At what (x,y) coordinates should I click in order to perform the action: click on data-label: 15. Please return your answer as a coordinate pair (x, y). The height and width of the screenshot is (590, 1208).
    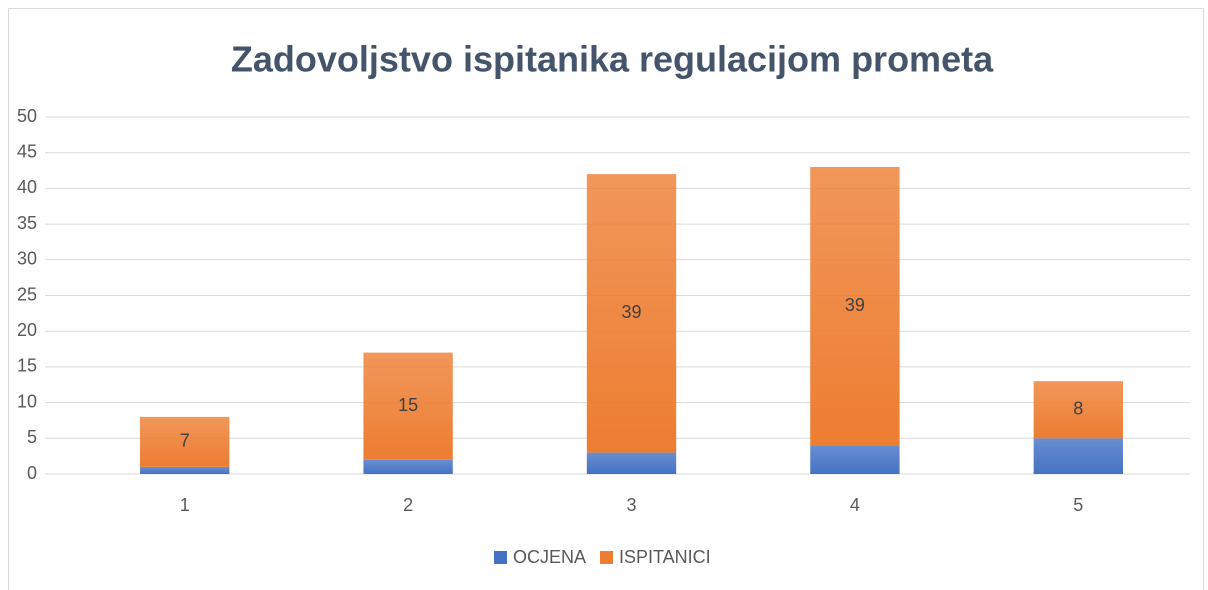
    Looking at the image, I should click on (408, 405).